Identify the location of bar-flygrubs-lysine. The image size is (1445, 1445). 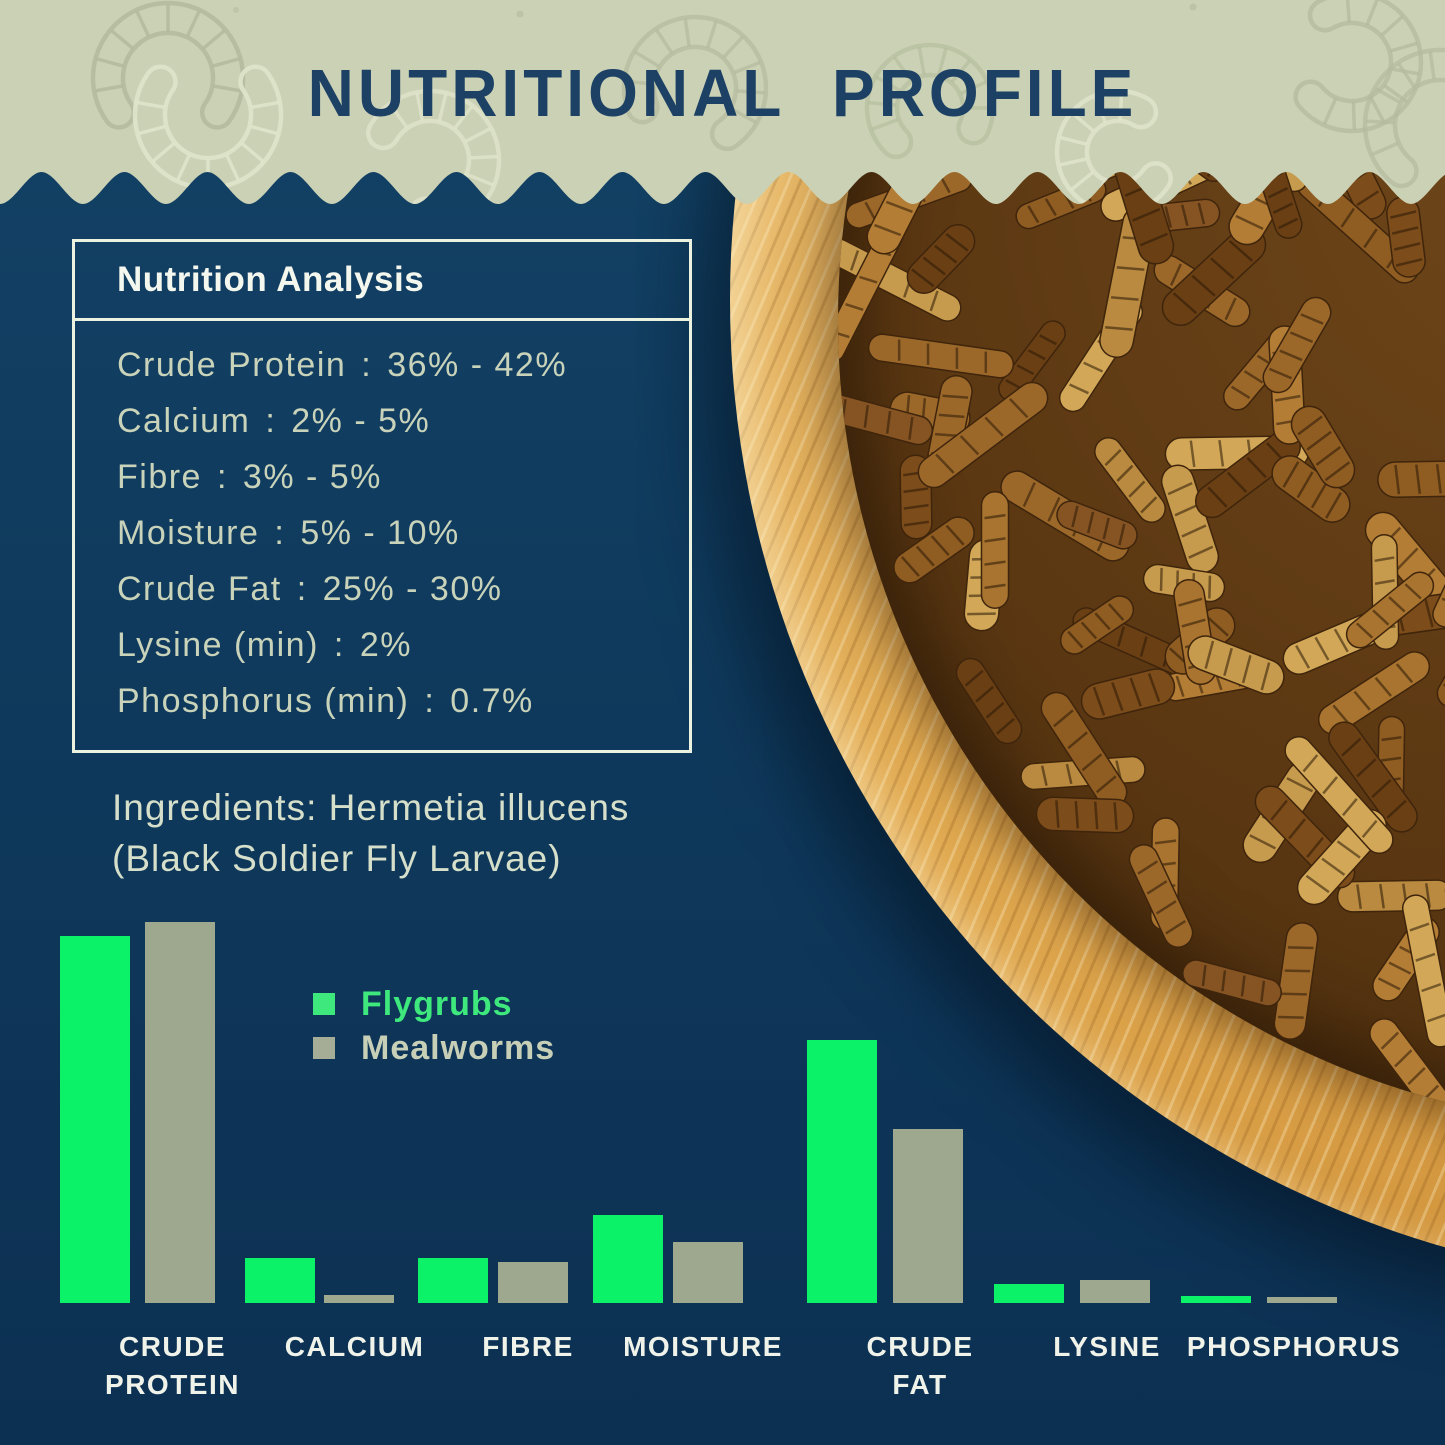
(1029, 1293).